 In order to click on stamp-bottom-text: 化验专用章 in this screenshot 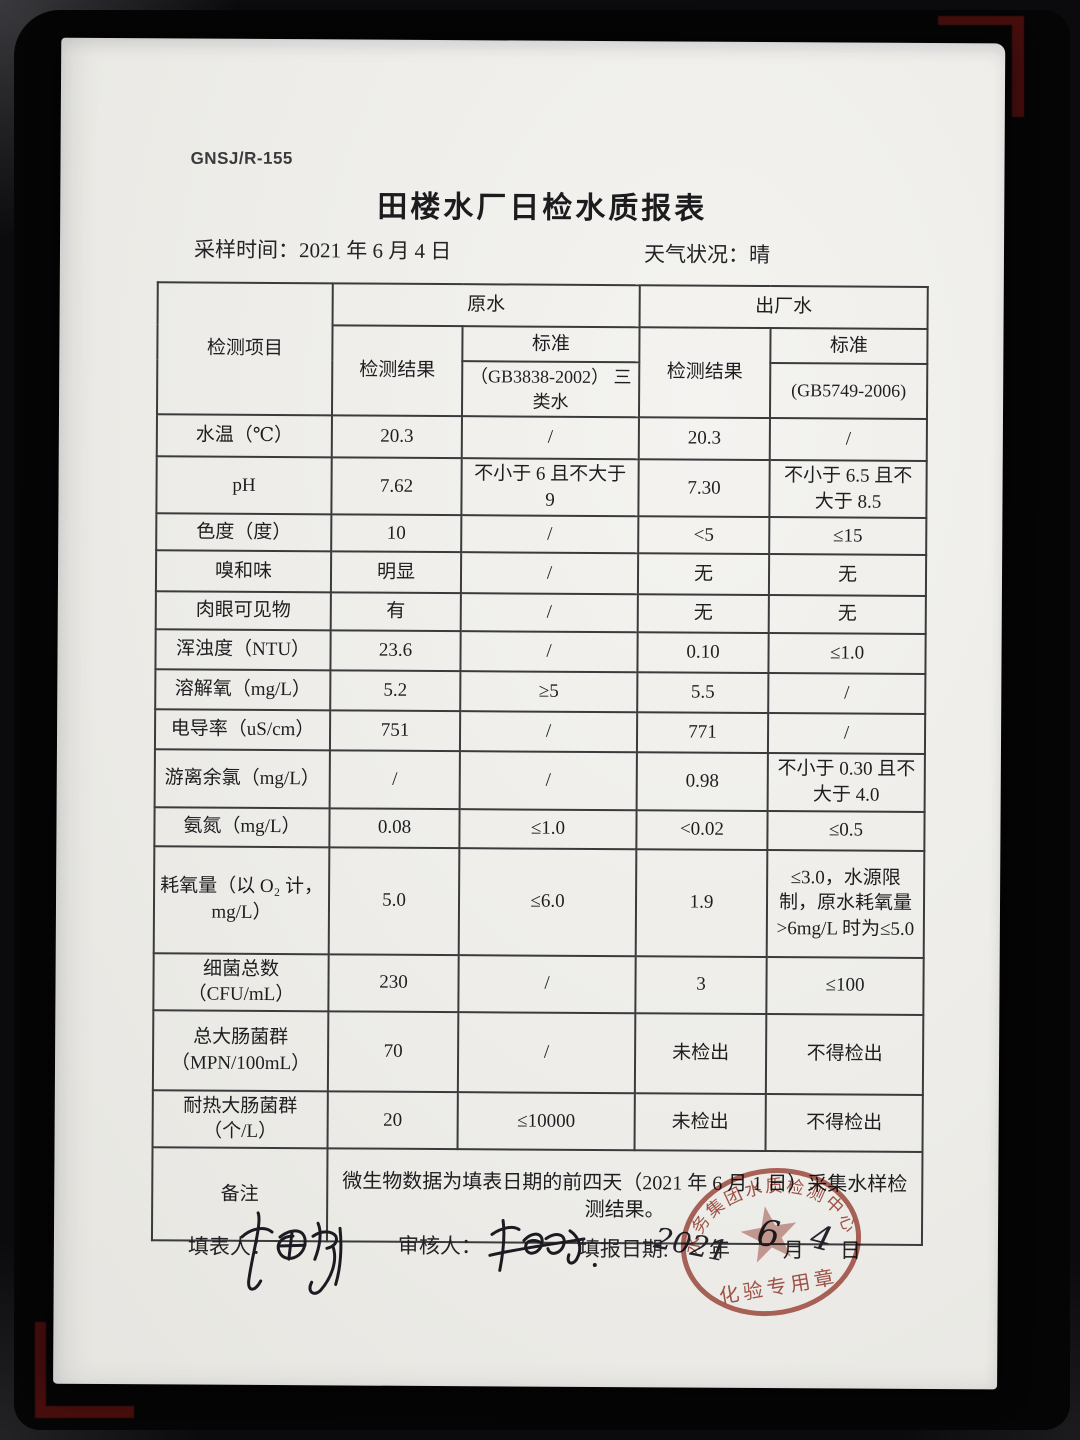, I will do `click(779, 1287)`.